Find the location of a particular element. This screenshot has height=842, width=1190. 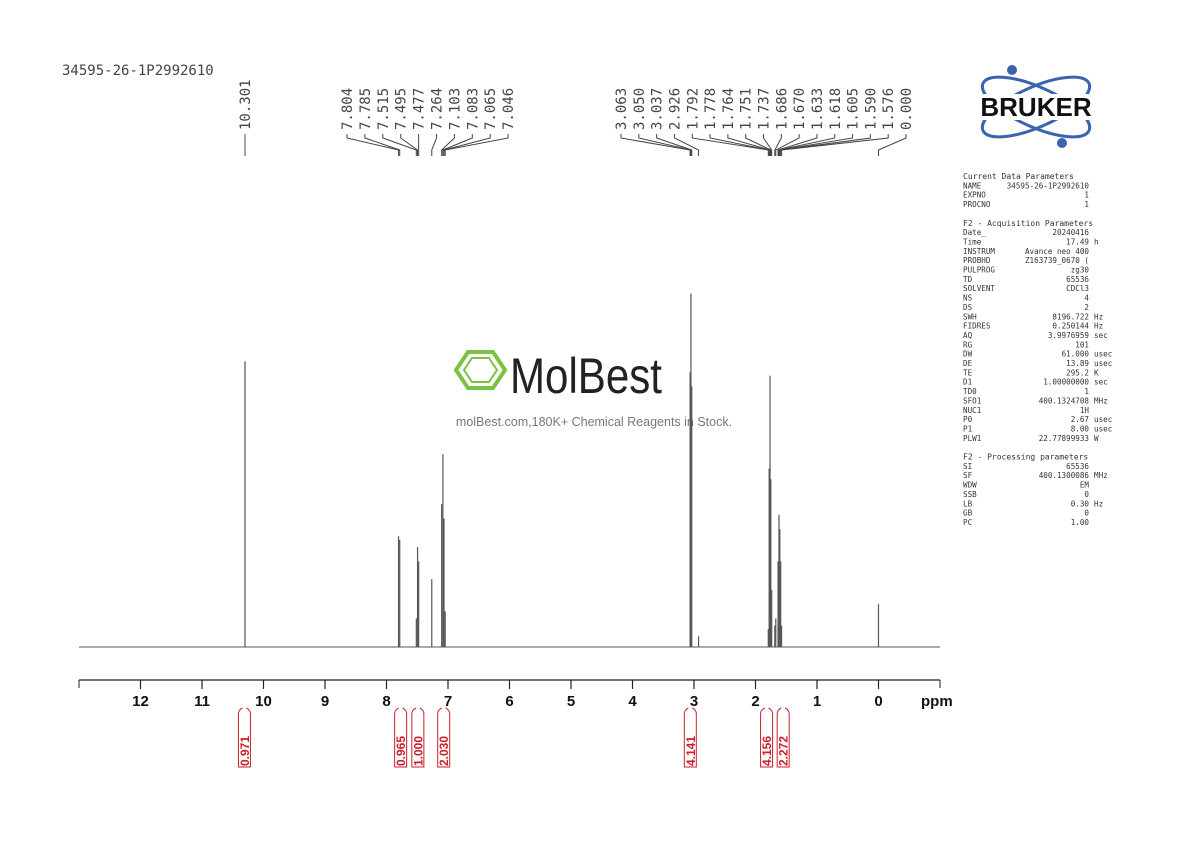

parameter-unit: Hz is located at coordinates (1098, 326).